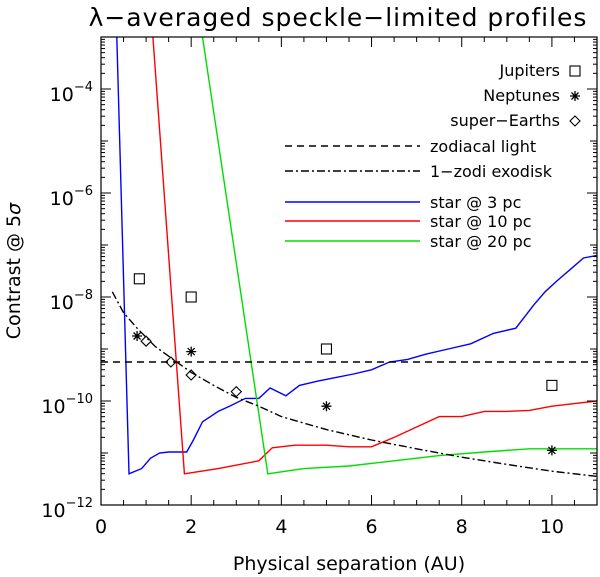 The image size is (600, 577). Describe the element at coordinates (14, 277) in the screenshot. I see `y-axis-label-text: Contrast @ 5` at that location.